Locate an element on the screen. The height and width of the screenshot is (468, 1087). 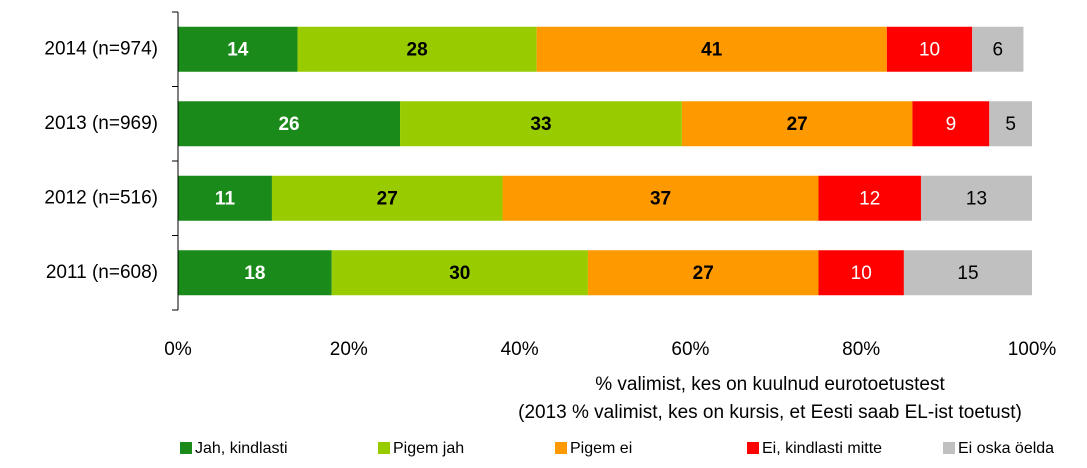
data-label: 12 is located at coordinates (869, 198).